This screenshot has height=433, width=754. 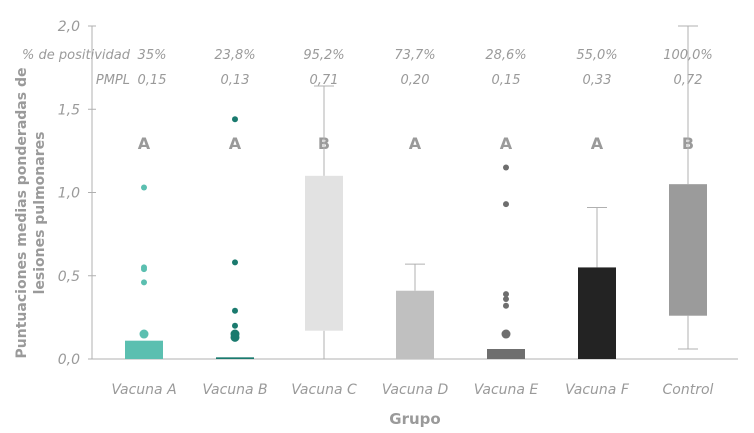 I want to click on positivity-value: 28,6%, so click(x=505, y=55).